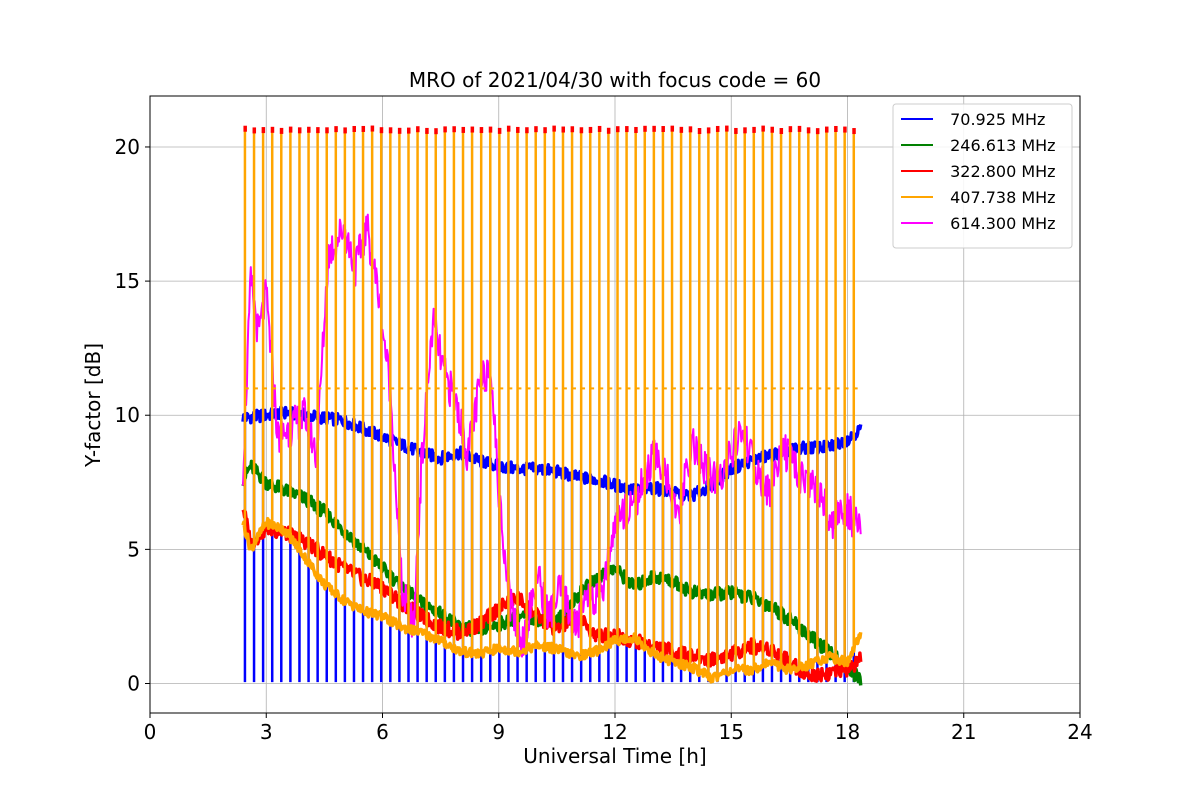 The width and height of the screenshot is (1200, 800). What do you see at coordinates (614, 756) in the screenshot?
I see `x-axis-label: Universal Time [h]` at bounding box center [614, 756].